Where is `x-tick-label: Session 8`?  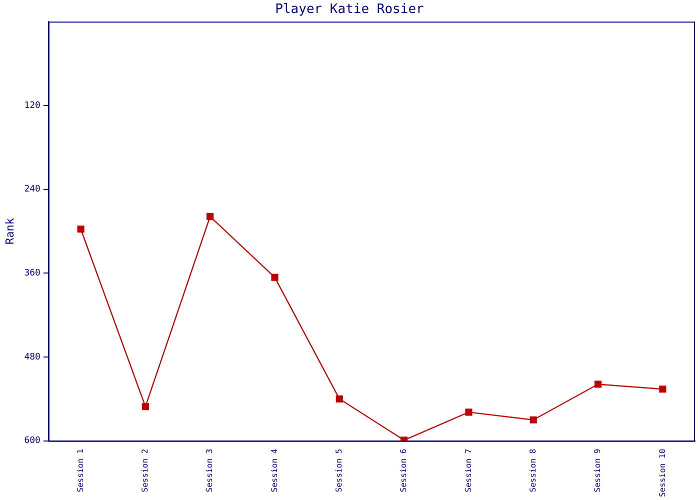 x-tick-label: Session 8 is located at coordinates (533, 470).